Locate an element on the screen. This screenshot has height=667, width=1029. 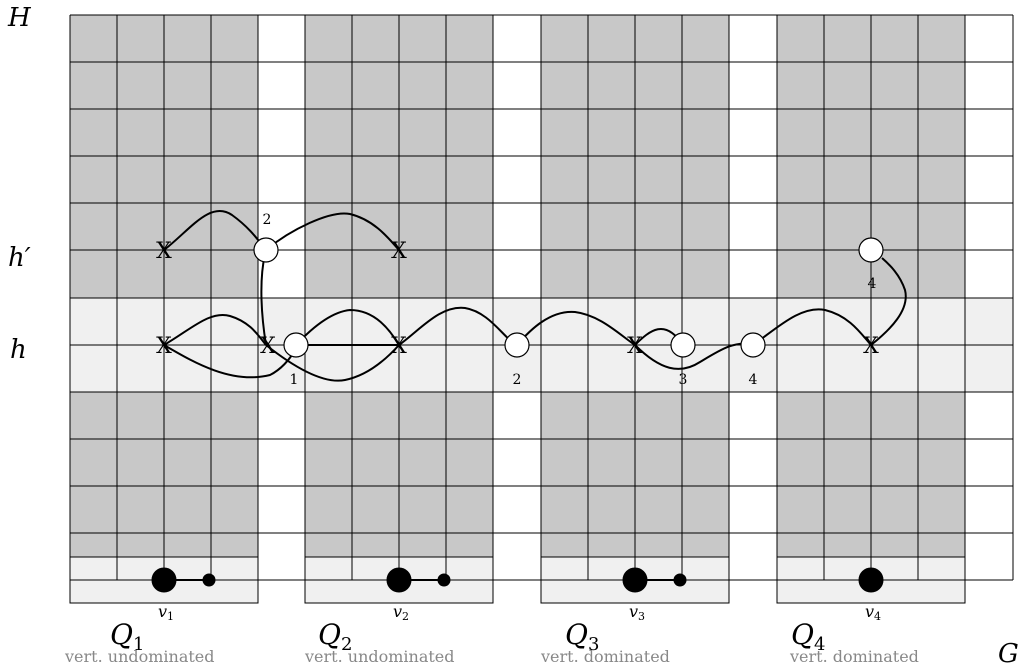
circle-hprime-q4 is located at coordinates (871, 250).